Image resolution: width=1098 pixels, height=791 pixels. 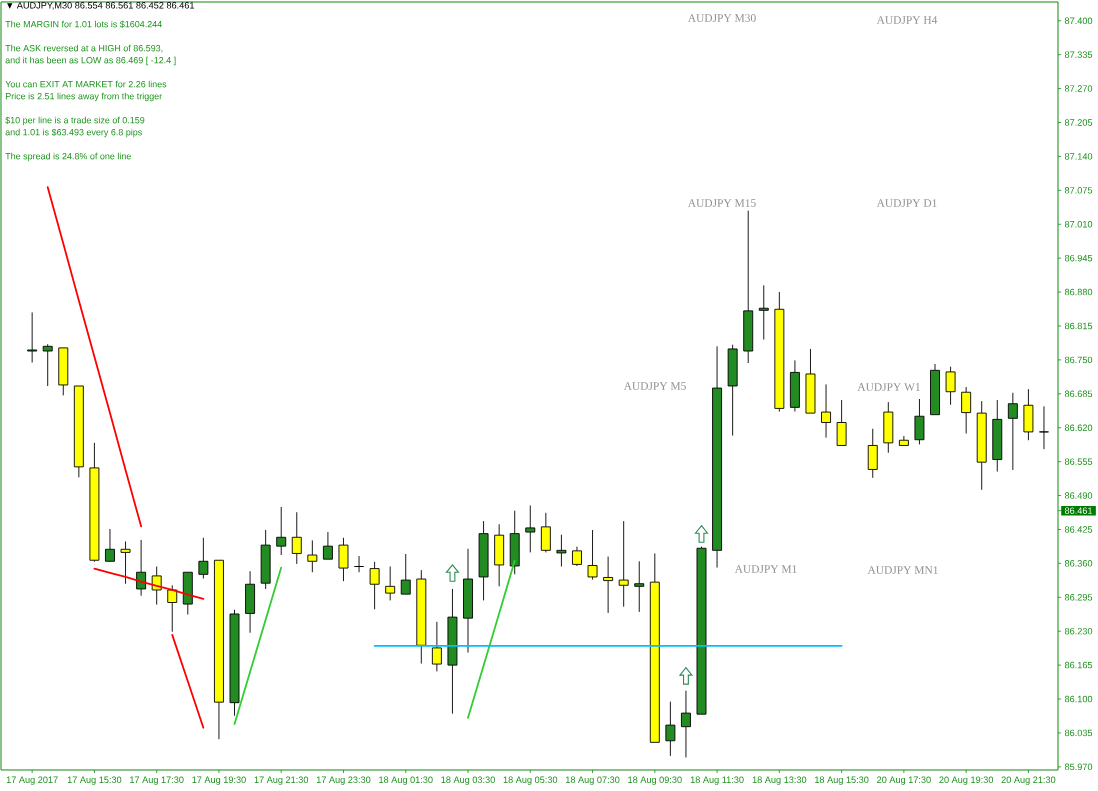 I want to click on x-tick-label: 18 Aug 09:30, so click(x=655, y=780).